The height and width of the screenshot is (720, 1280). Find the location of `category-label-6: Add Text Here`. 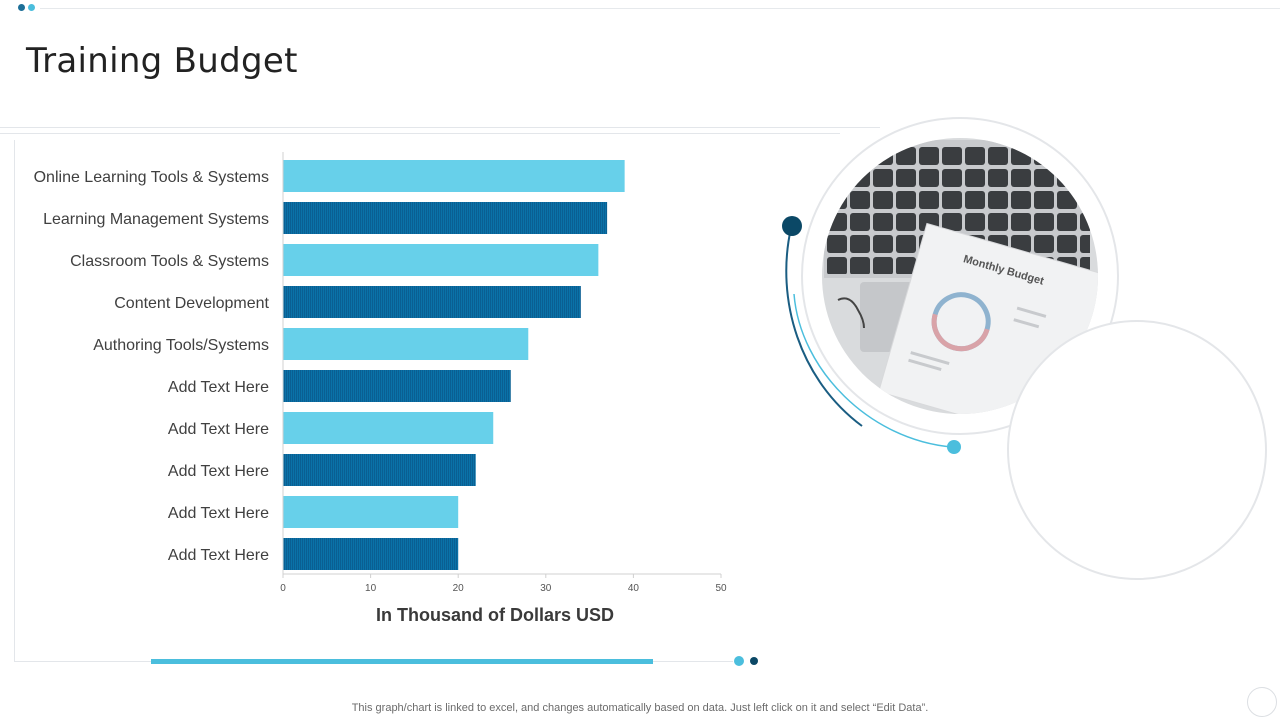

category-label-6: Add Text Here is located at coordinates (218, 387).